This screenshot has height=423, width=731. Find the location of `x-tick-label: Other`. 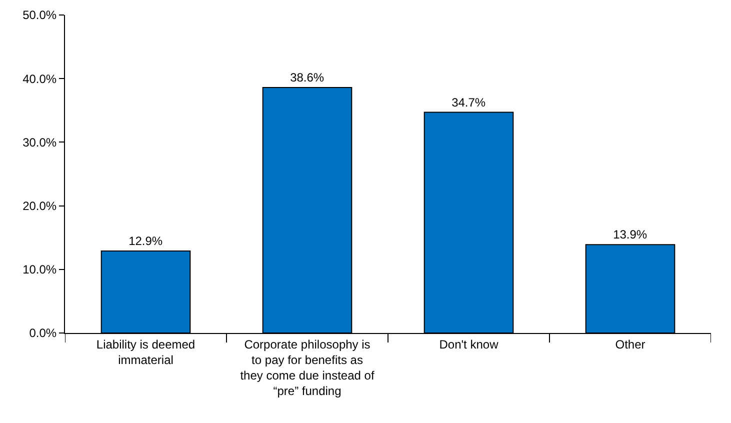

x-tick-label: Other is located at coordinates (630, 344).